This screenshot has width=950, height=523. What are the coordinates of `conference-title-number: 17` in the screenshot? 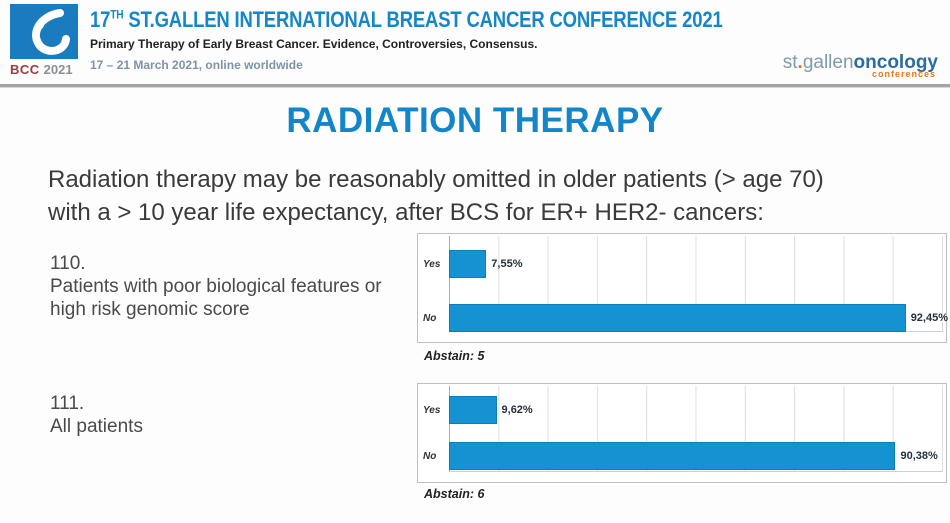 It's located at (100, 19).